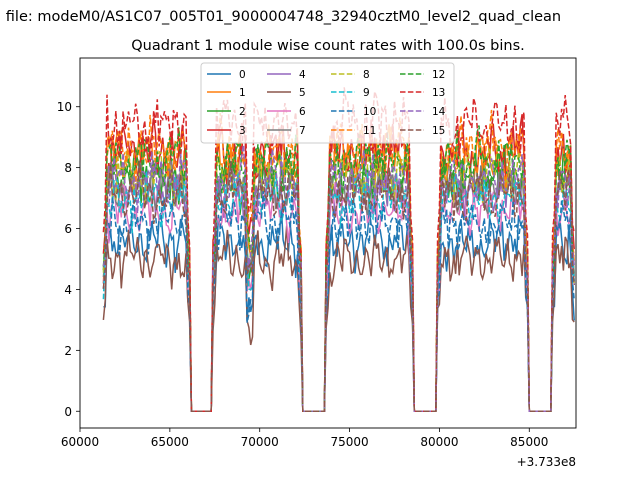  Describe the element at coordinates (170, 442) in the screenshot. I see `x-tick-label: 65000` at that location.